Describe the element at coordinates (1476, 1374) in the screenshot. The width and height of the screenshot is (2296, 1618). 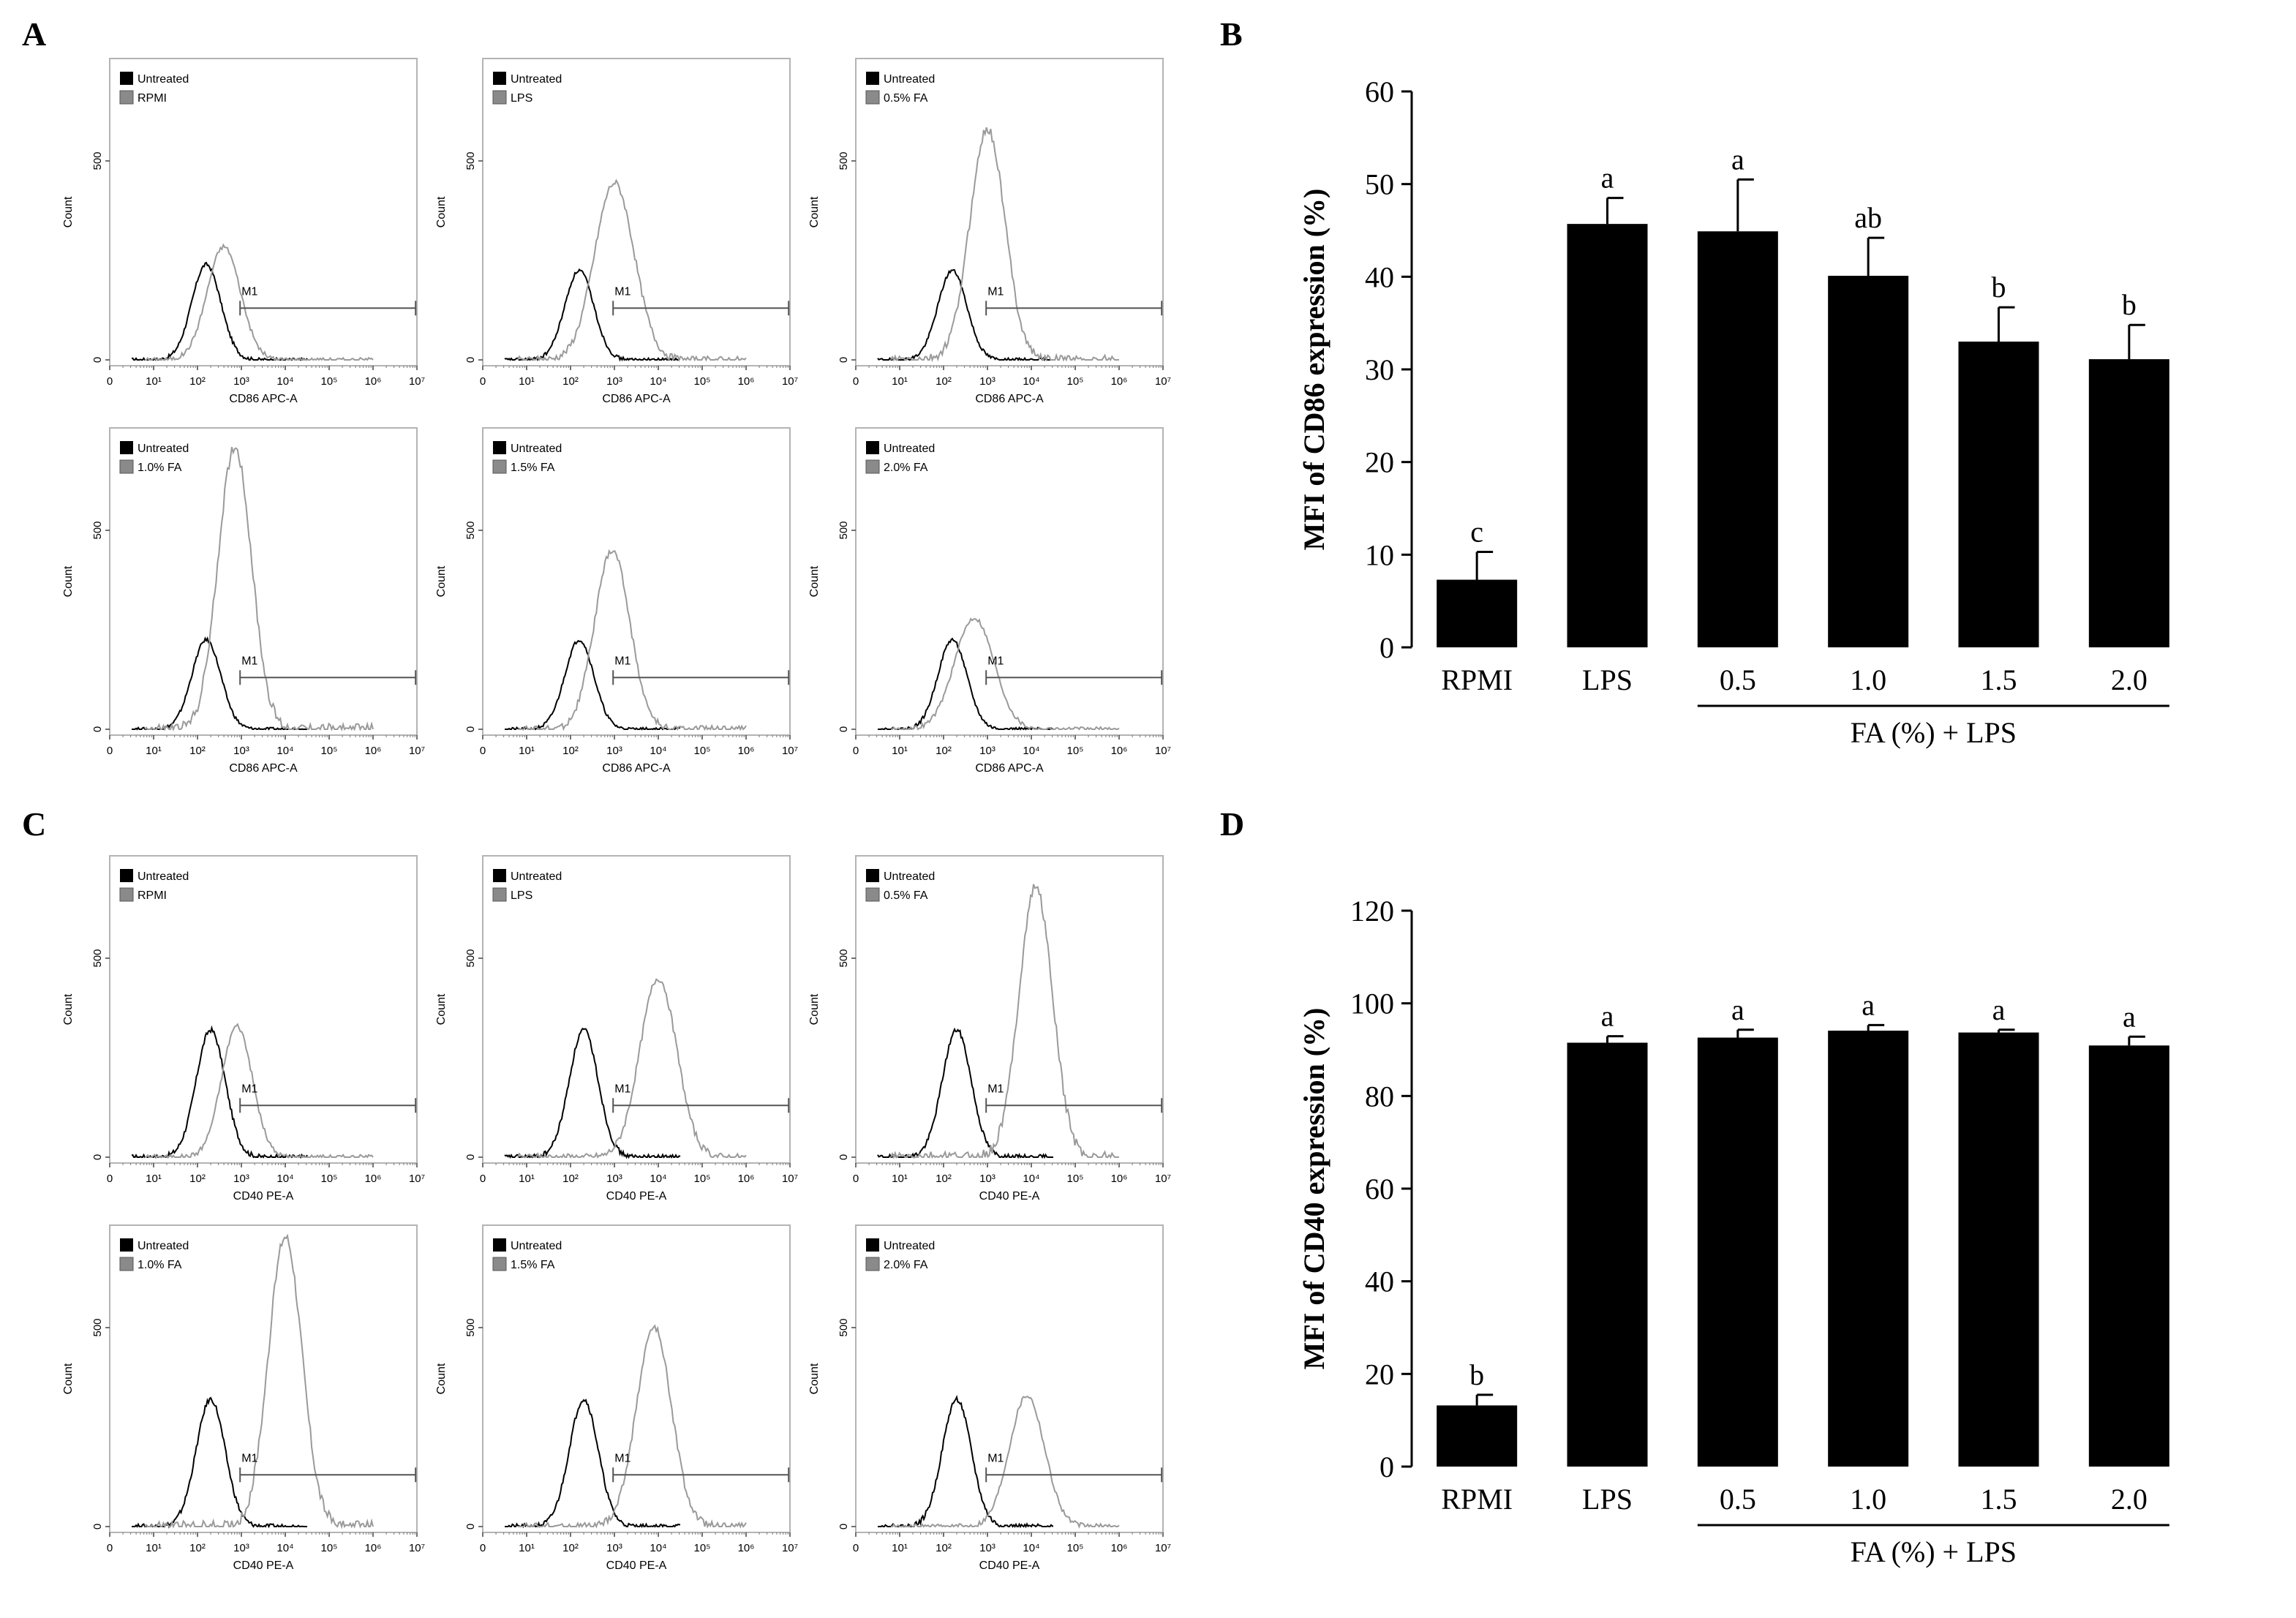
I see `significance-letter: b` at that location.